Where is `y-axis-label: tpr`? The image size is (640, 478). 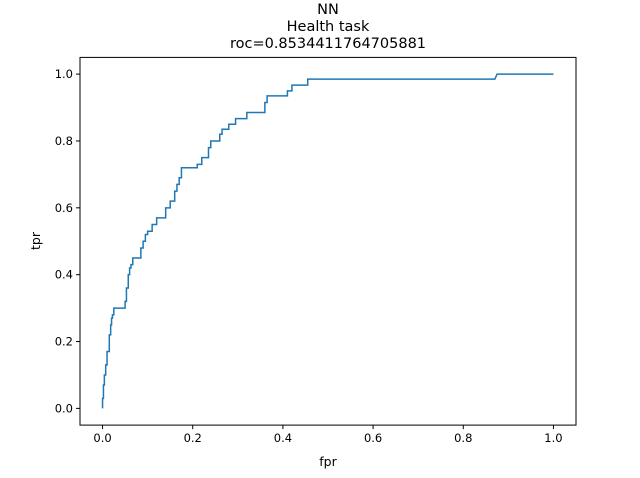 y-axis-label: tpr is located at coordinates (35, 240).